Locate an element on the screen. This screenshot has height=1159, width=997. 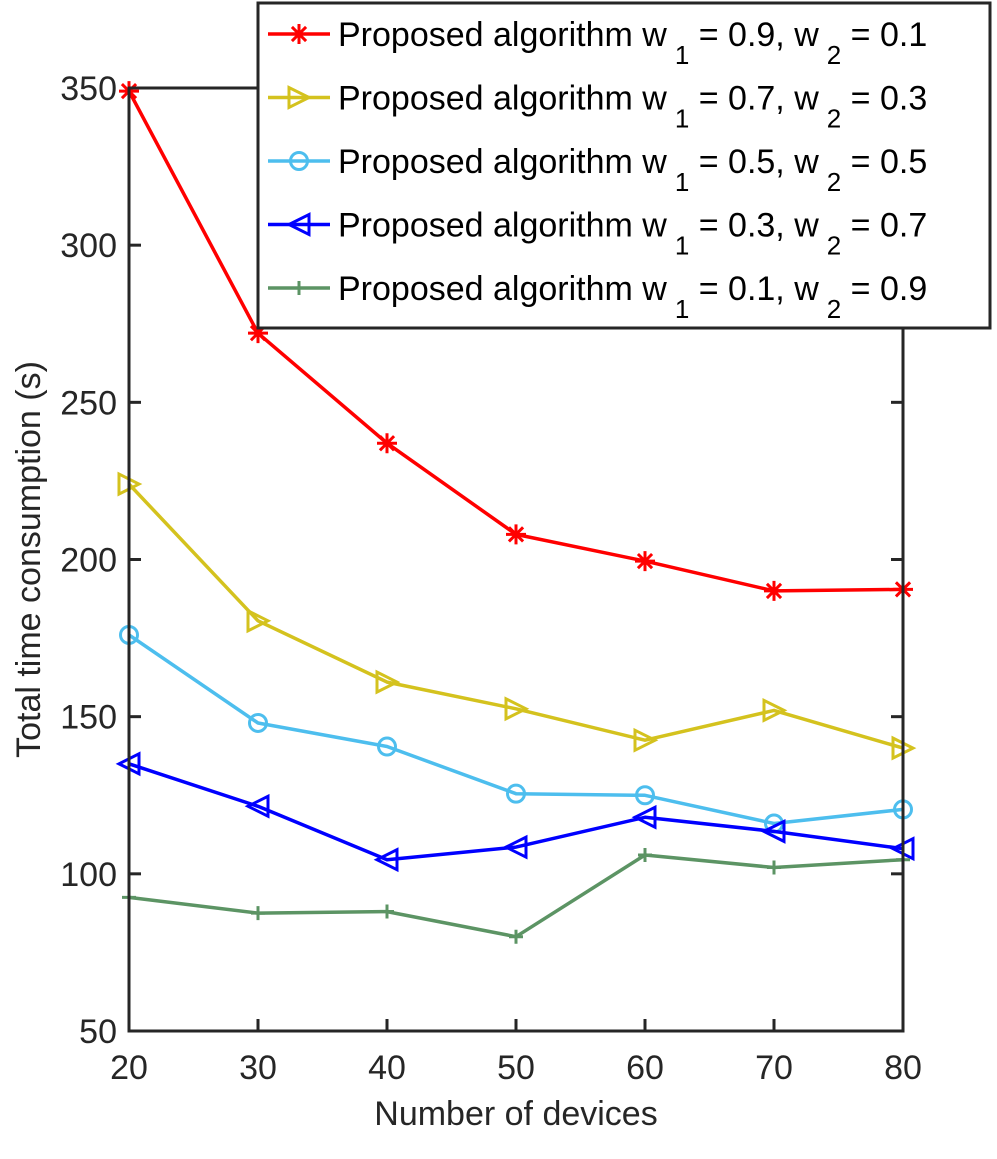
legend-item-4: Proposed algorithm w1 = 0.3, w2 = 0.7 is located at coordinates (597, 234).